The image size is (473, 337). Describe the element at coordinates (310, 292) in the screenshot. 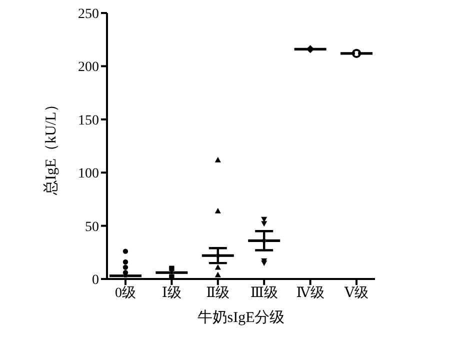

I see `x-tick-label: Ⅳ级` at that location.